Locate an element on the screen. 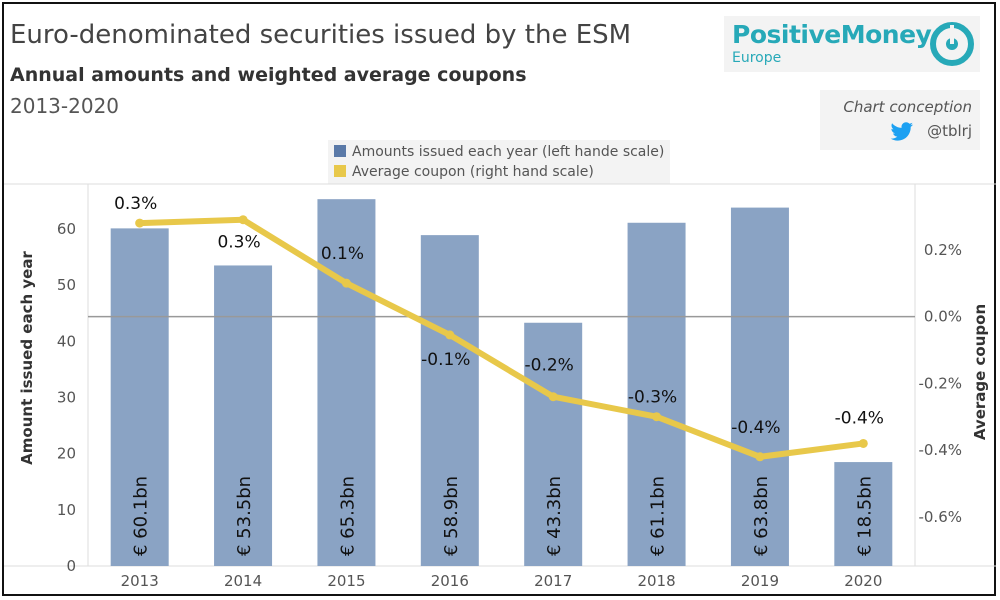 This screenshot has height=600, width=1000. right-tick--0.2%: -0.2% is located at coordinates (940, 383).